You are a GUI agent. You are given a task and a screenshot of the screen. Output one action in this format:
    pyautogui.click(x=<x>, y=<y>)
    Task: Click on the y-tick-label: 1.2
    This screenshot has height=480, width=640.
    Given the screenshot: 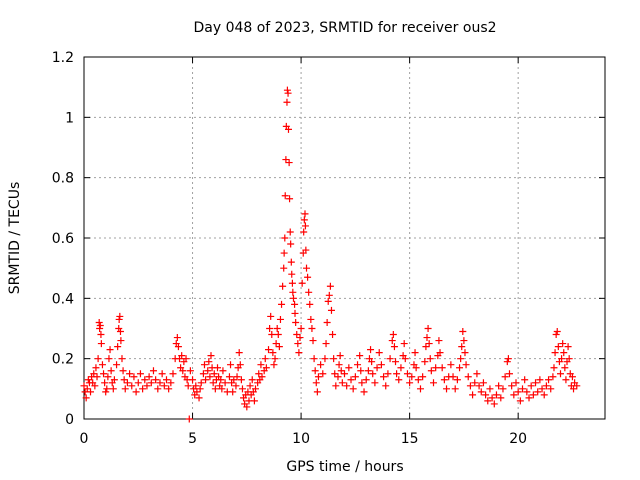 What is the action you would take?
    pyautogui.click(x=63, y=58)
    